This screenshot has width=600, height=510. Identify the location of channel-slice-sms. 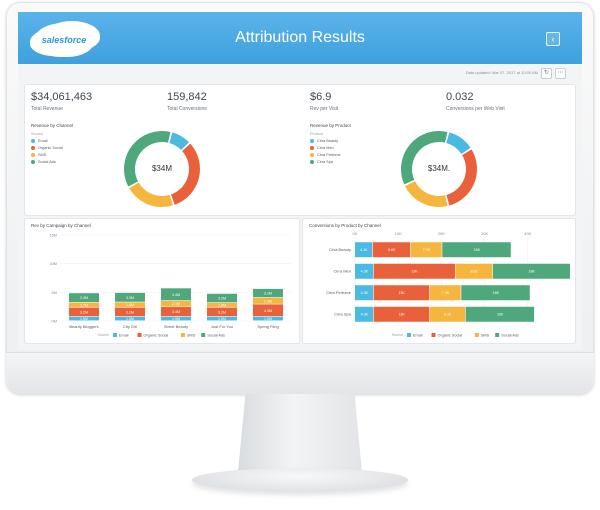
(151, 194).